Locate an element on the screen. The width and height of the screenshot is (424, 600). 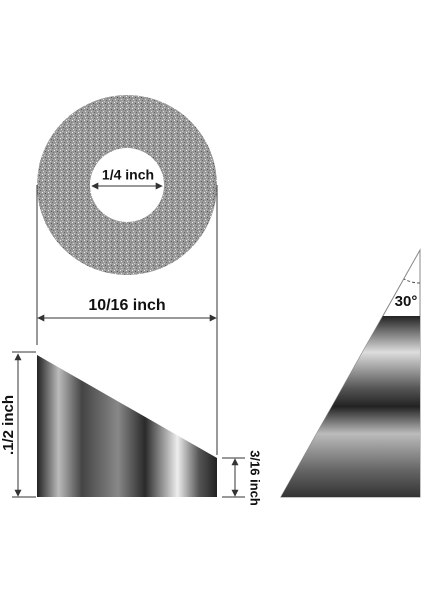
angle-arc is located at coordinates (412, 281).